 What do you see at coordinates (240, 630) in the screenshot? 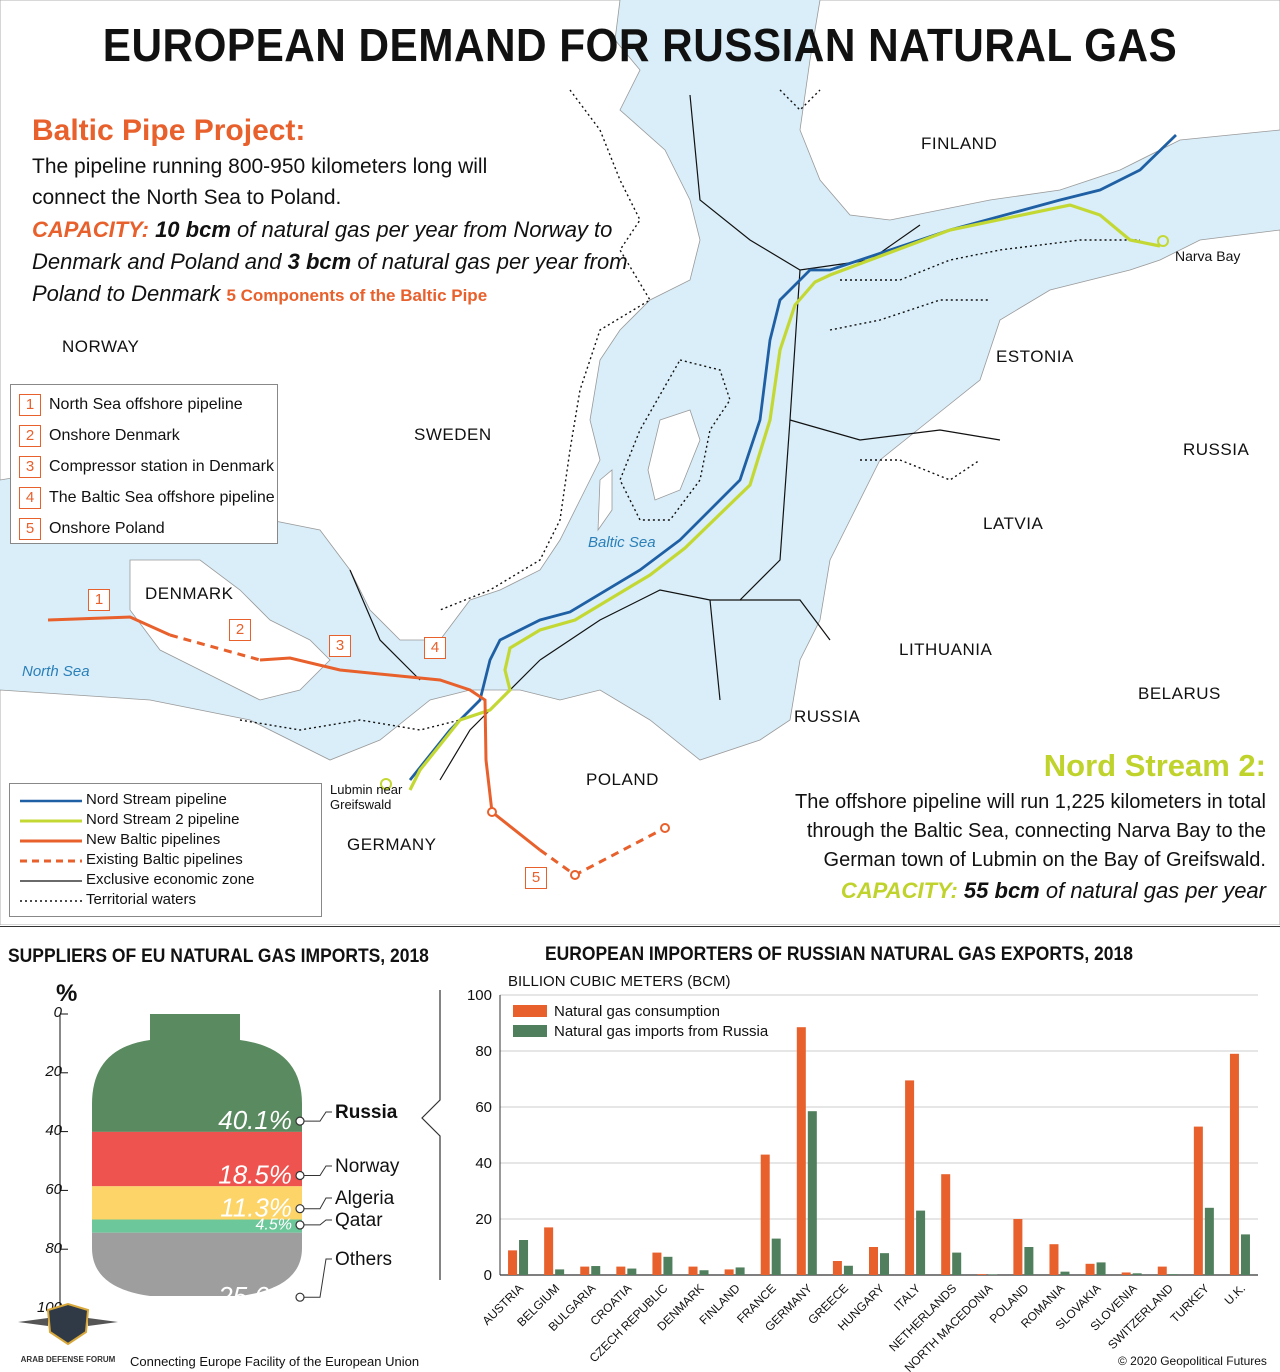
I see `marker-2: 2` at bounding box center [240, 630].